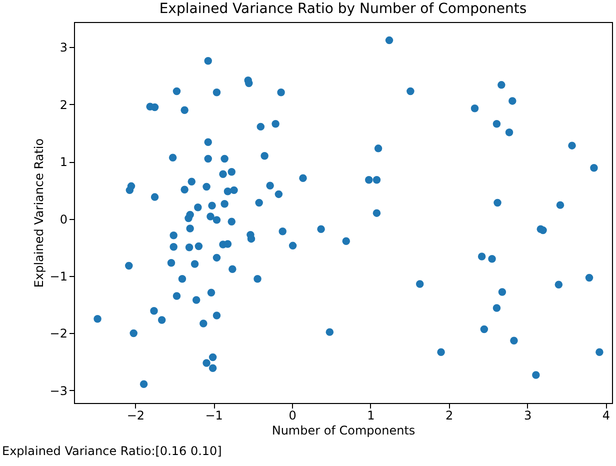 The width and height of the screenshot is (616, 466). Describe the element at coordinates (59, 391) in the screenshot. I see `y-tick-label: −3` at that location.